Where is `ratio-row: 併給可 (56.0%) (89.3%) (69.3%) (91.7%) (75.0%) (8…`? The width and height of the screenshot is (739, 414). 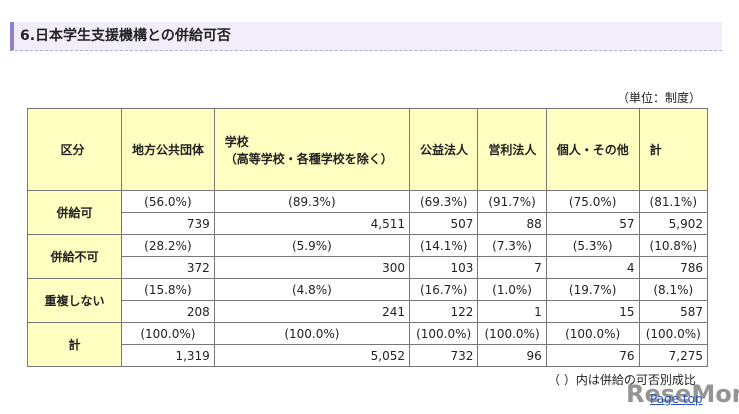 ratio-row: 併給可 (56.0%) (89.3%) (69.3%) (91.7%) (75.0%) (8… is located at coordinates (368, 212).